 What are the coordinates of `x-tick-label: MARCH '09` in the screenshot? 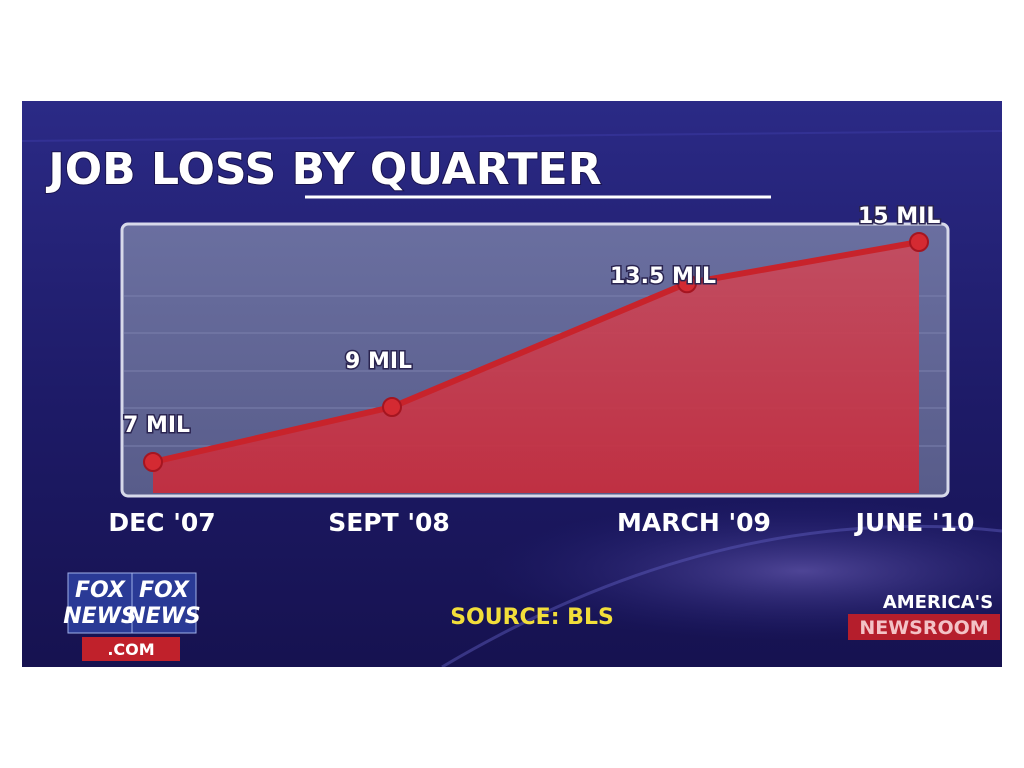 It's located at (694, 522).